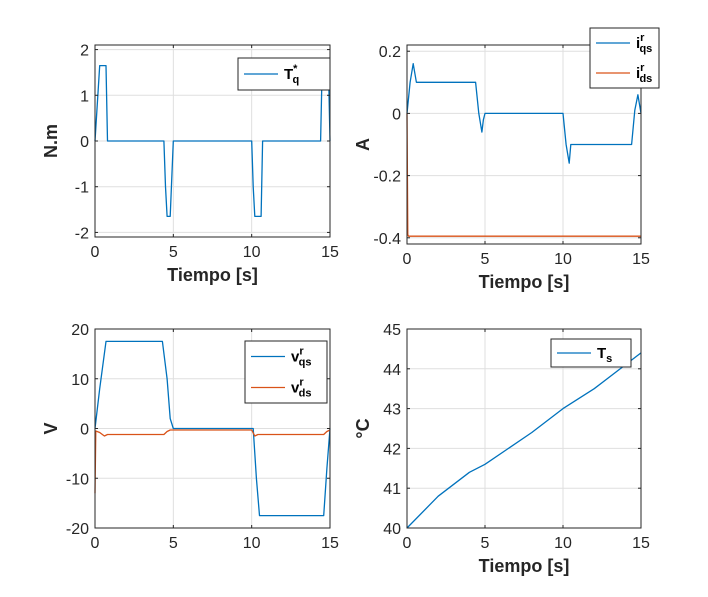  Describe the element at coordinates (644, 43) in the screenshot. I see `legend-entry: ir qs` at that location.